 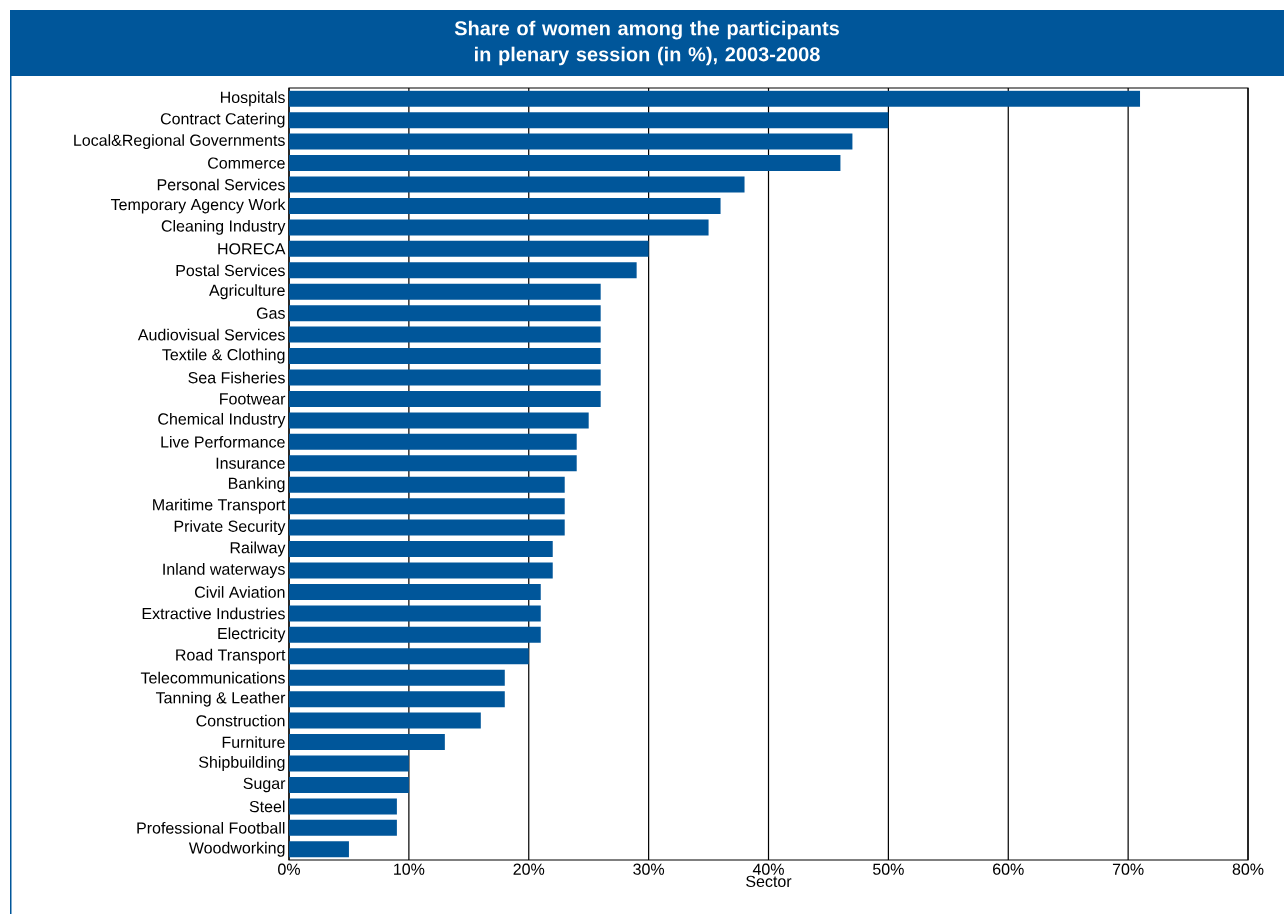 What do you see at coordinates (179, 142) in the screenshot?
I see `y-tick-label: Local&Regional Governments` at bounding box center [179, 142].